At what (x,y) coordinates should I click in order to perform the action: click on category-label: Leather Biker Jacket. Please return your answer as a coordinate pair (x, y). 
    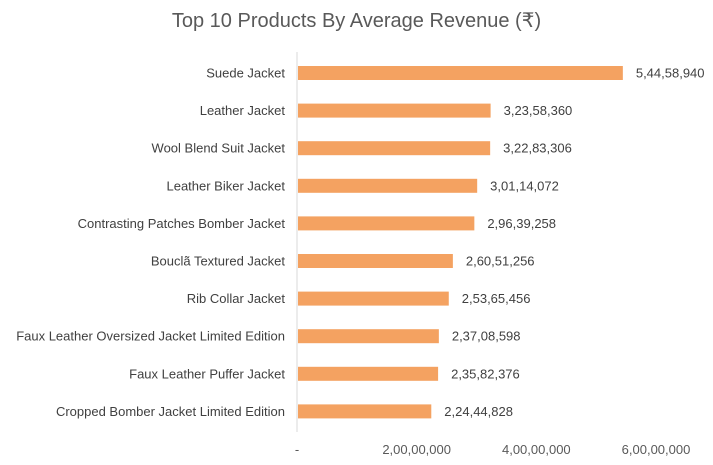
    Looking at the image, I should click on (225, 185).